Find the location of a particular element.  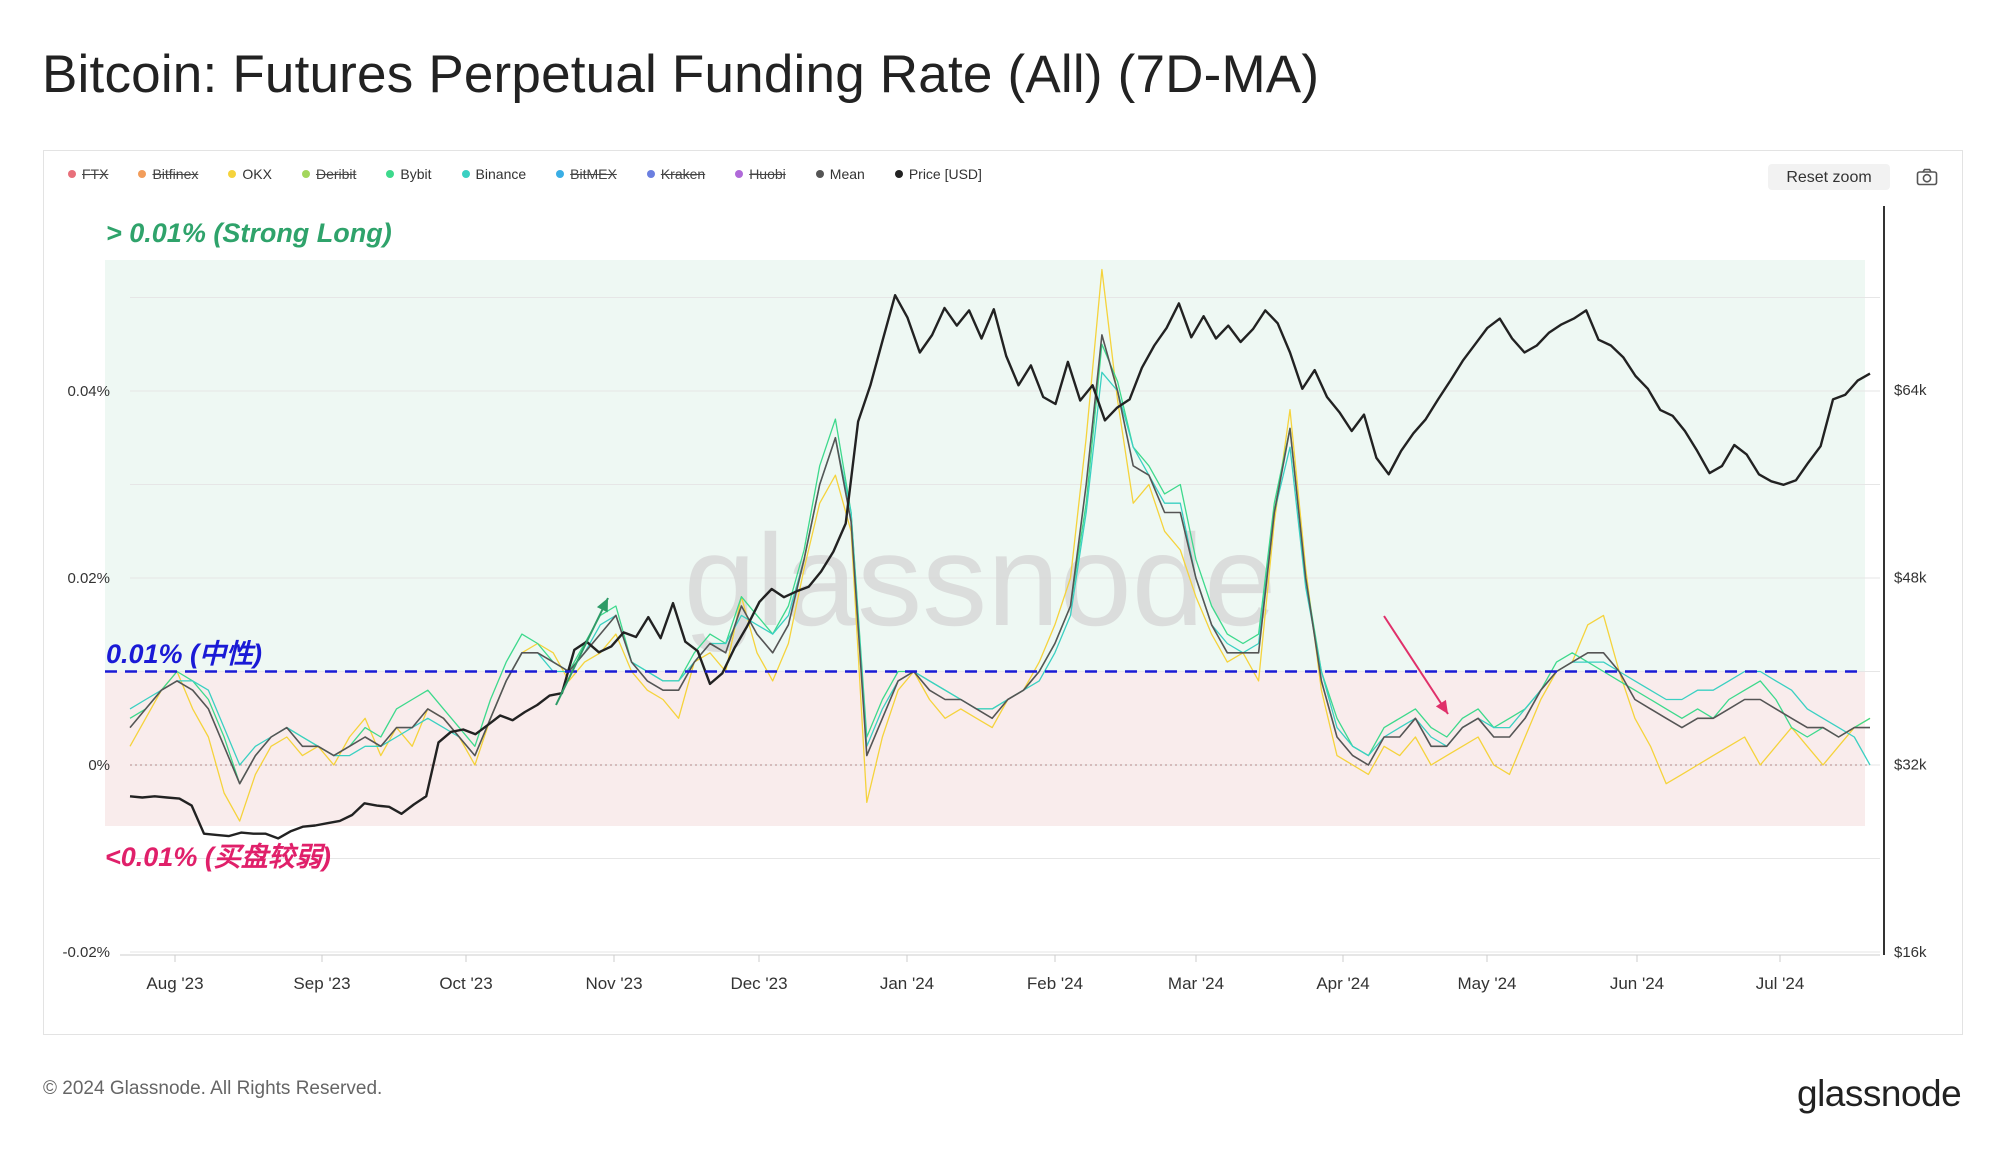

legend-label: Price [USD] is located at coordinates (945, 174).